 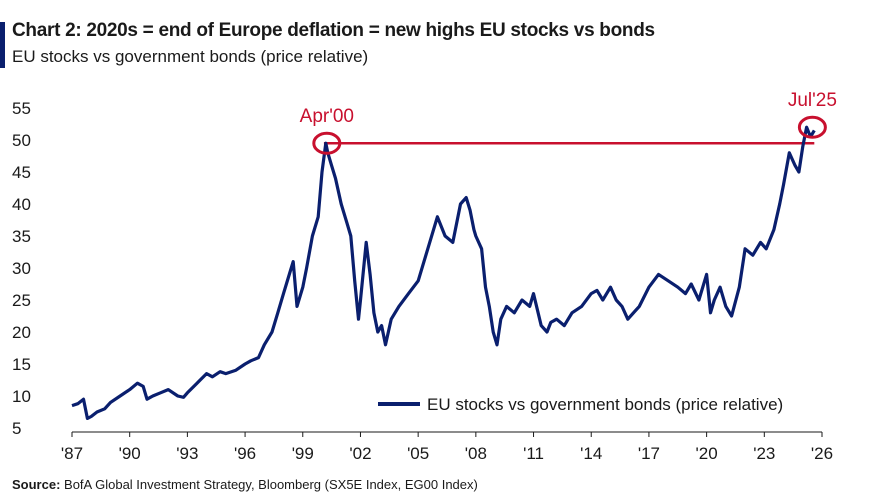 I want to click on y-tick-label: 30, so click(x=21, y=268).